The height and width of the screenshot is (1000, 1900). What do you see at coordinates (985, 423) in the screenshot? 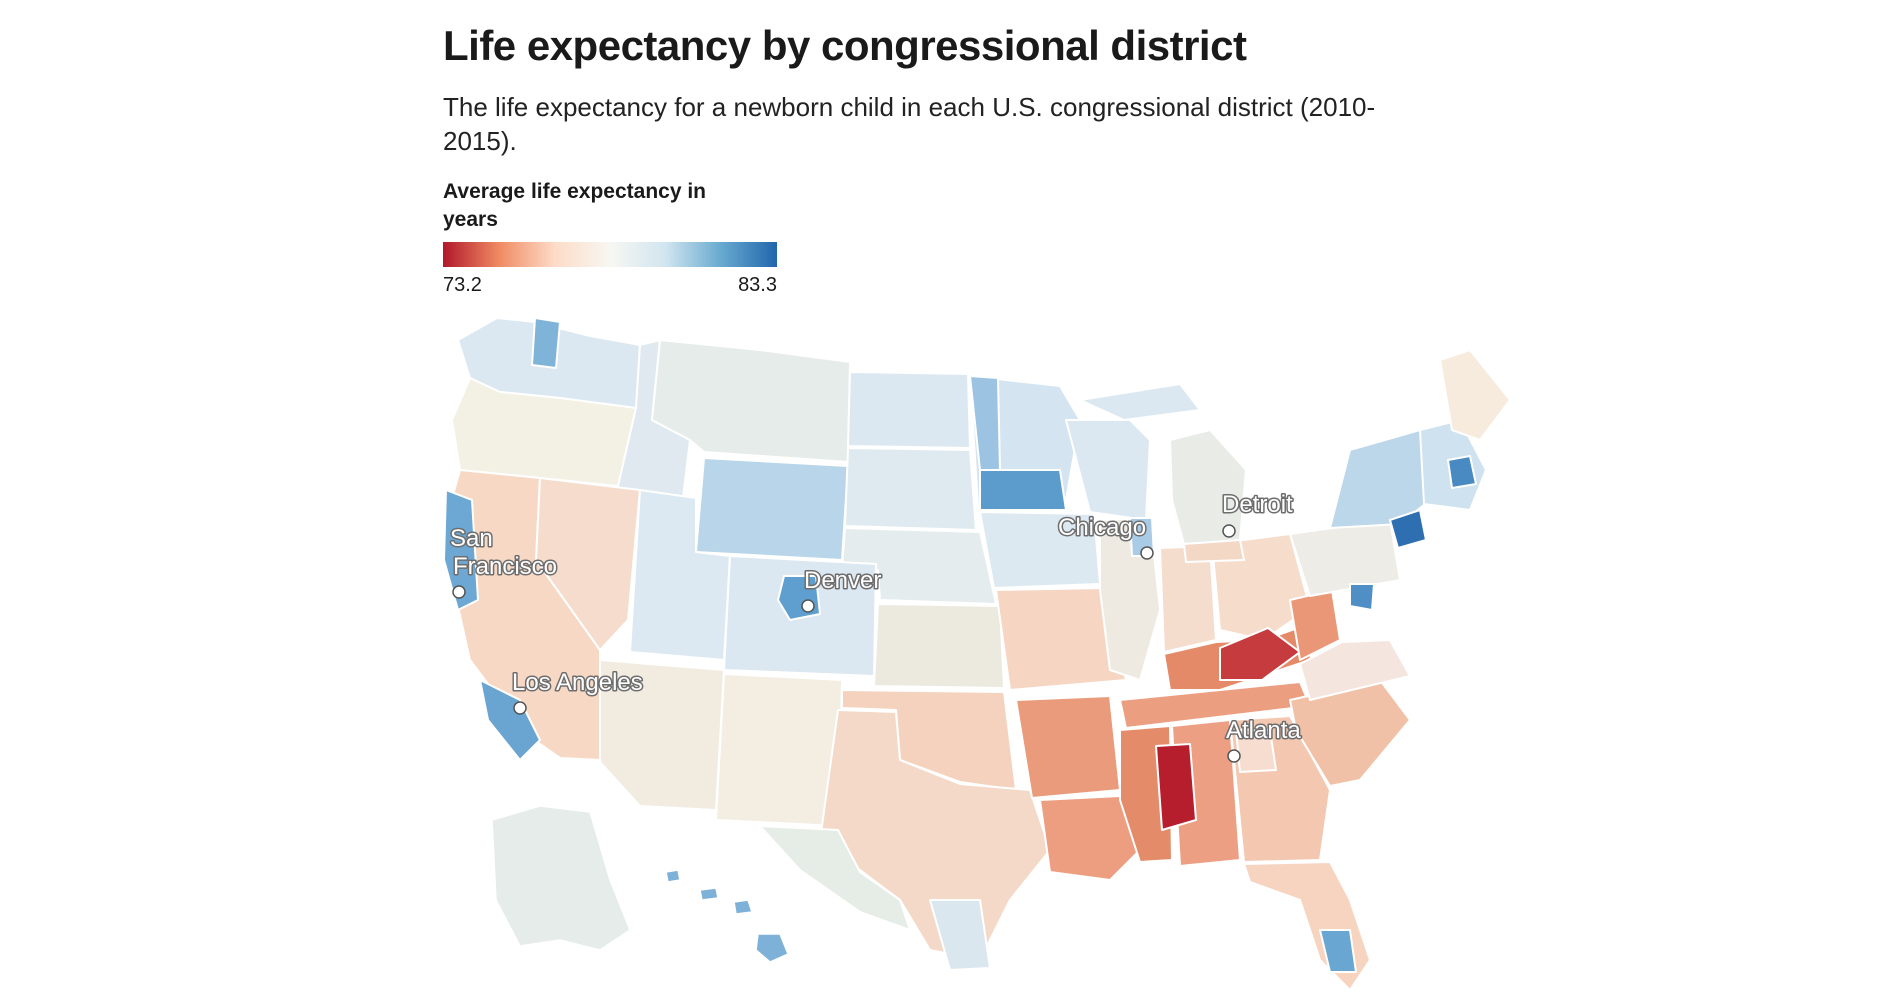
I see `region-minnesota-west` at bounding box center [985, 423].